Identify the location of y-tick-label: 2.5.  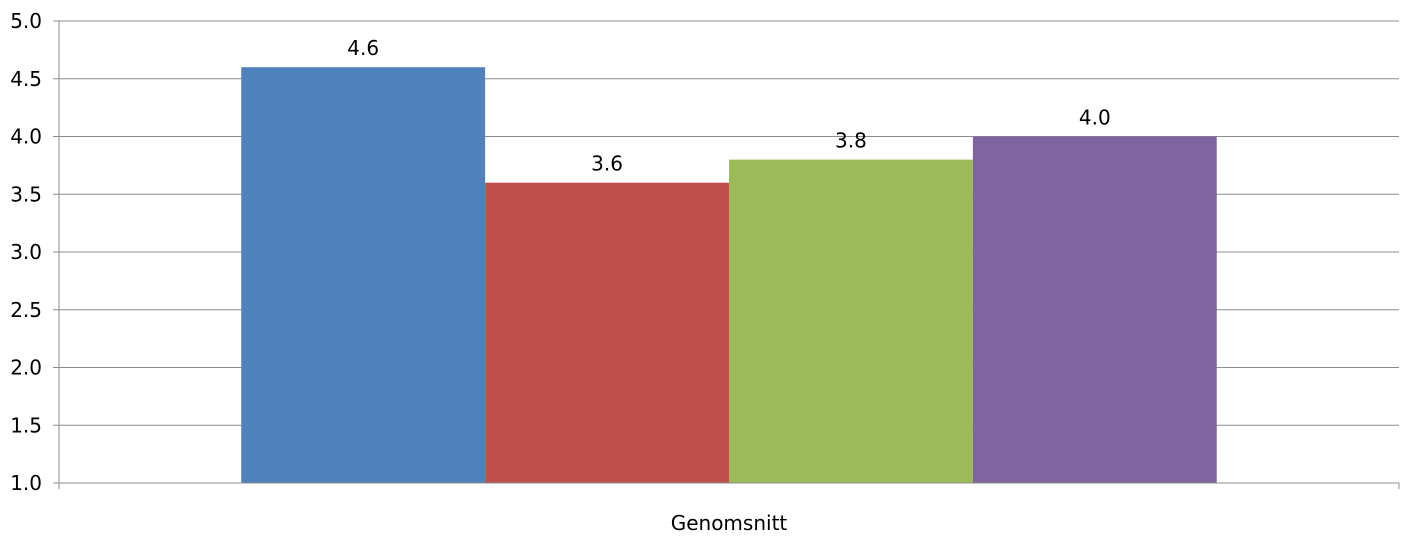
(26, 310).